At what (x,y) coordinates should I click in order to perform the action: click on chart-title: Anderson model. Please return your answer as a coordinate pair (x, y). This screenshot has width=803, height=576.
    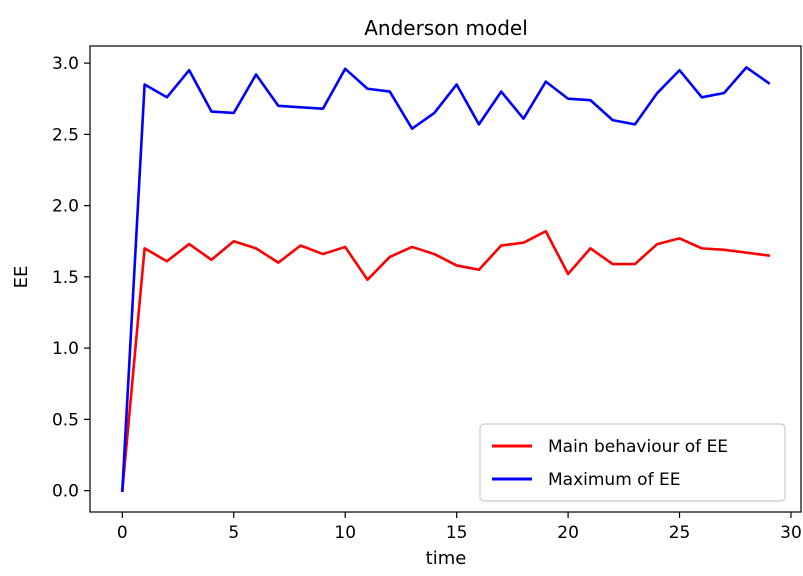
    Looking at the image, I should click on (446, 28).